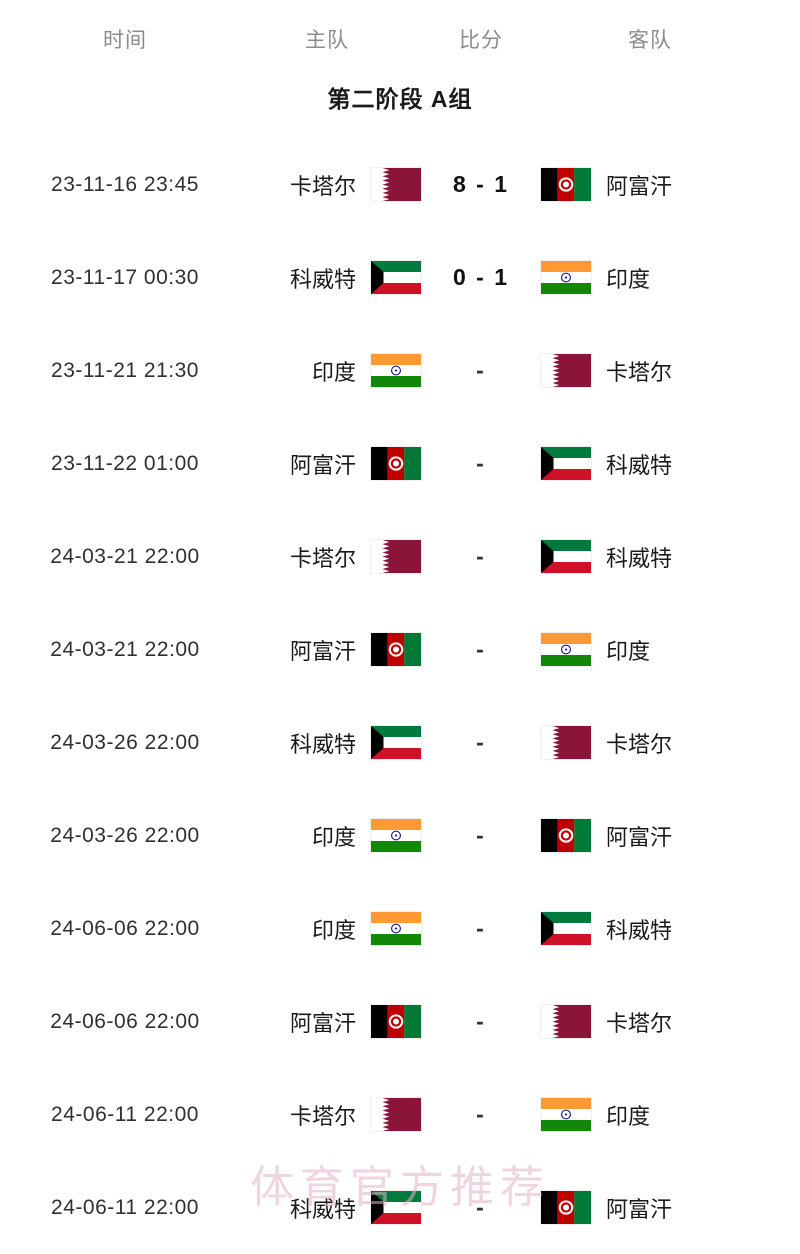 The image size is (800, 1254). What do you see at coordinates (125, 742) in the screenshot?
I see `match-time: 24-03-26 22:00` at bounding box center [125, 742].